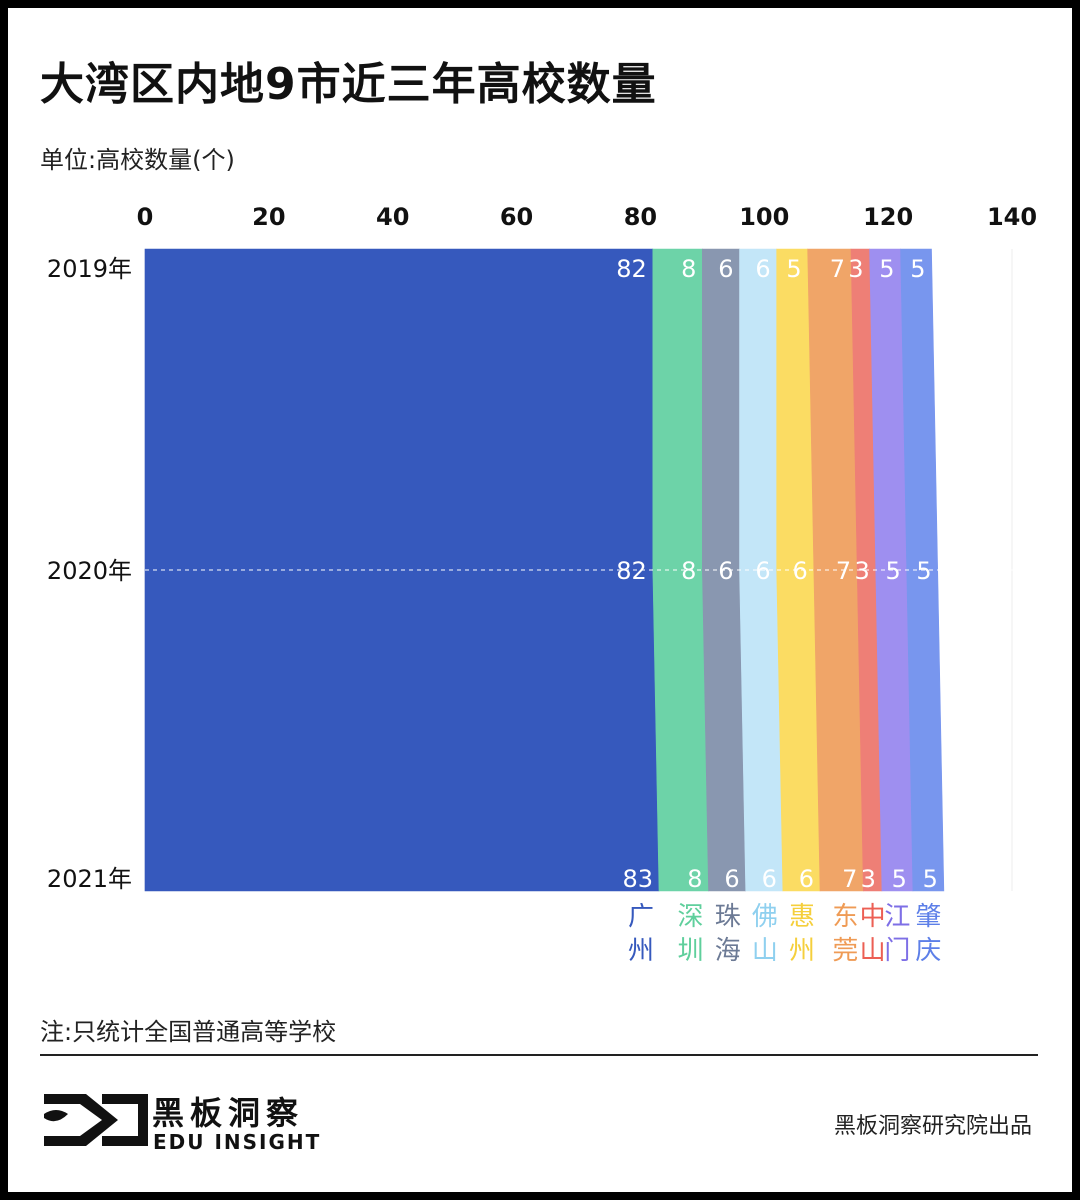  What do you see at coordinates (728, 917) in the screenshot?
I see `city-label: 珠` at bounding box center [728, 917].